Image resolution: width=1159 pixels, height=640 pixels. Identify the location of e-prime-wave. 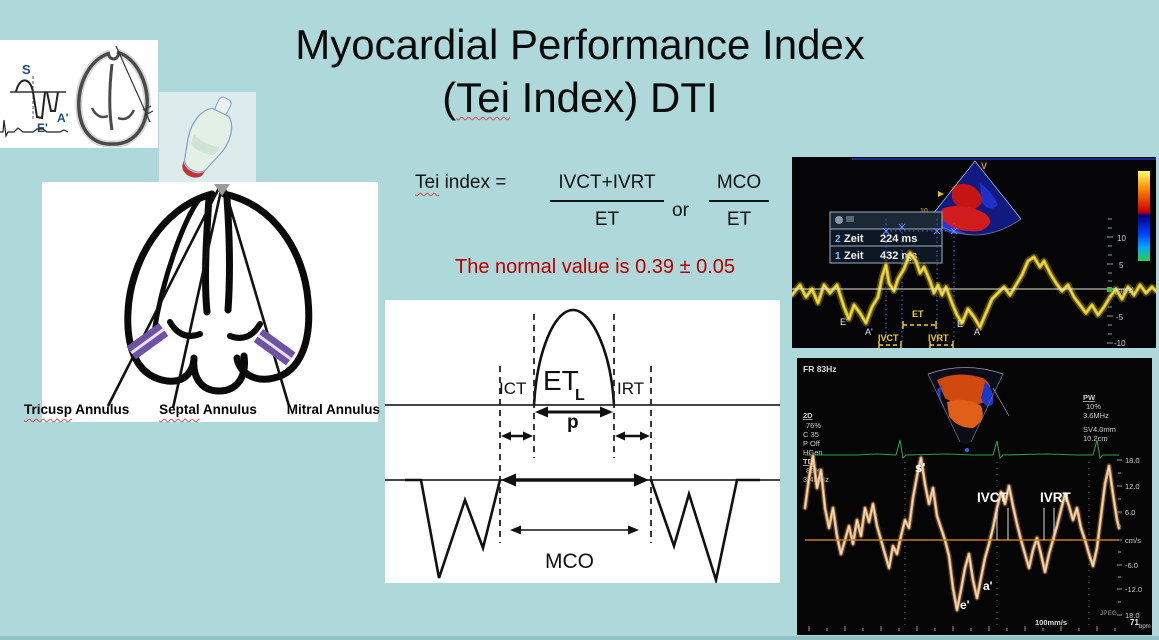
(39, 105).